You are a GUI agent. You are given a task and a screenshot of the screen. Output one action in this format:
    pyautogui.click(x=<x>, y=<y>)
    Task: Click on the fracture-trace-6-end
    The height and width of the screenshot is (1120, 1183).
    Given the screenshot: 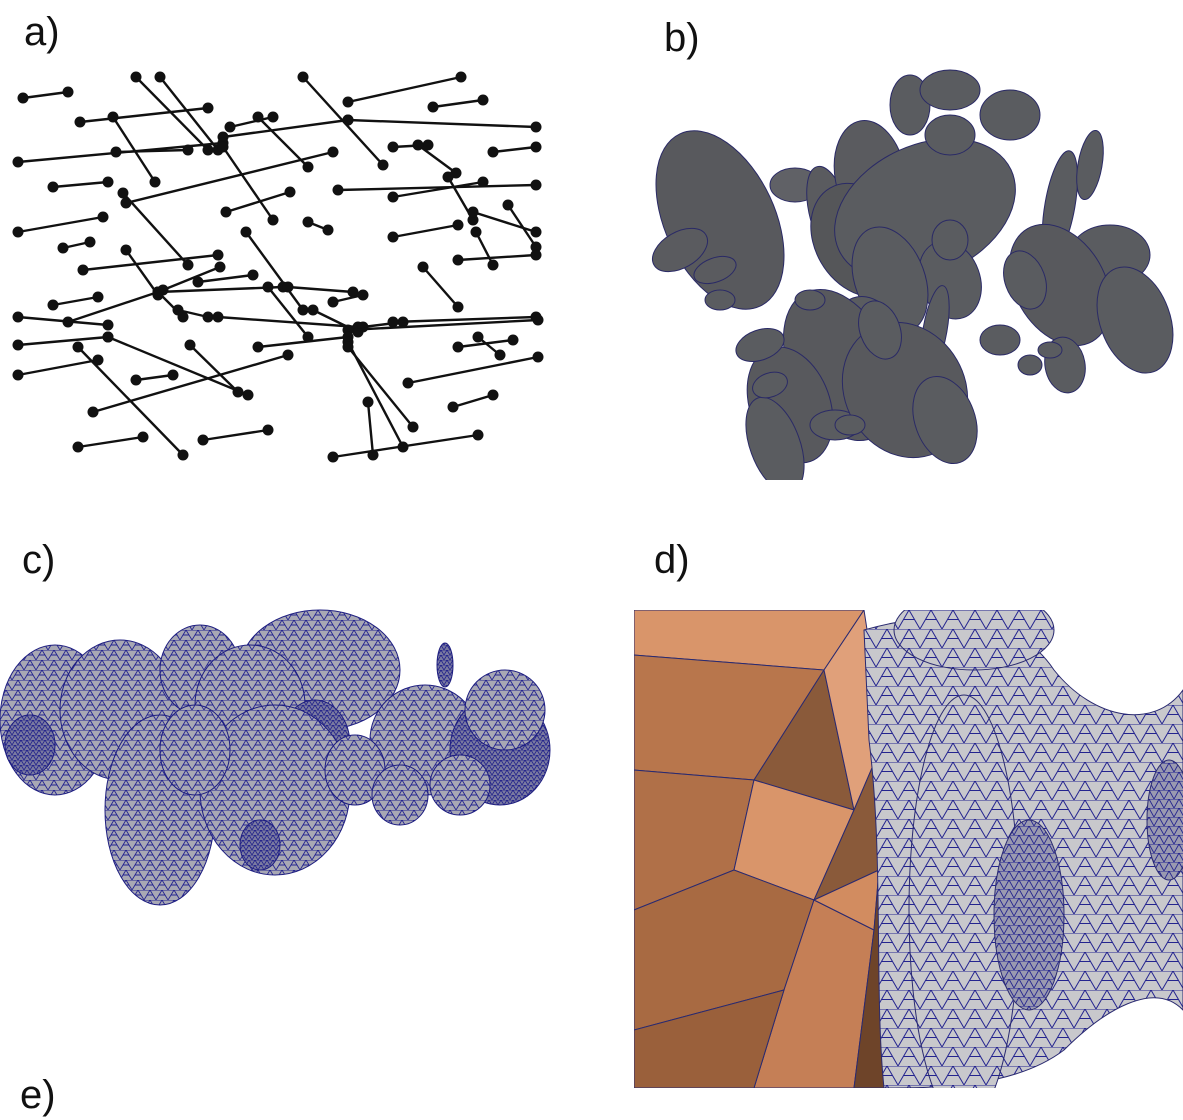 What is the action you would take?
    pyautogui.click(x=483, y=100)
    